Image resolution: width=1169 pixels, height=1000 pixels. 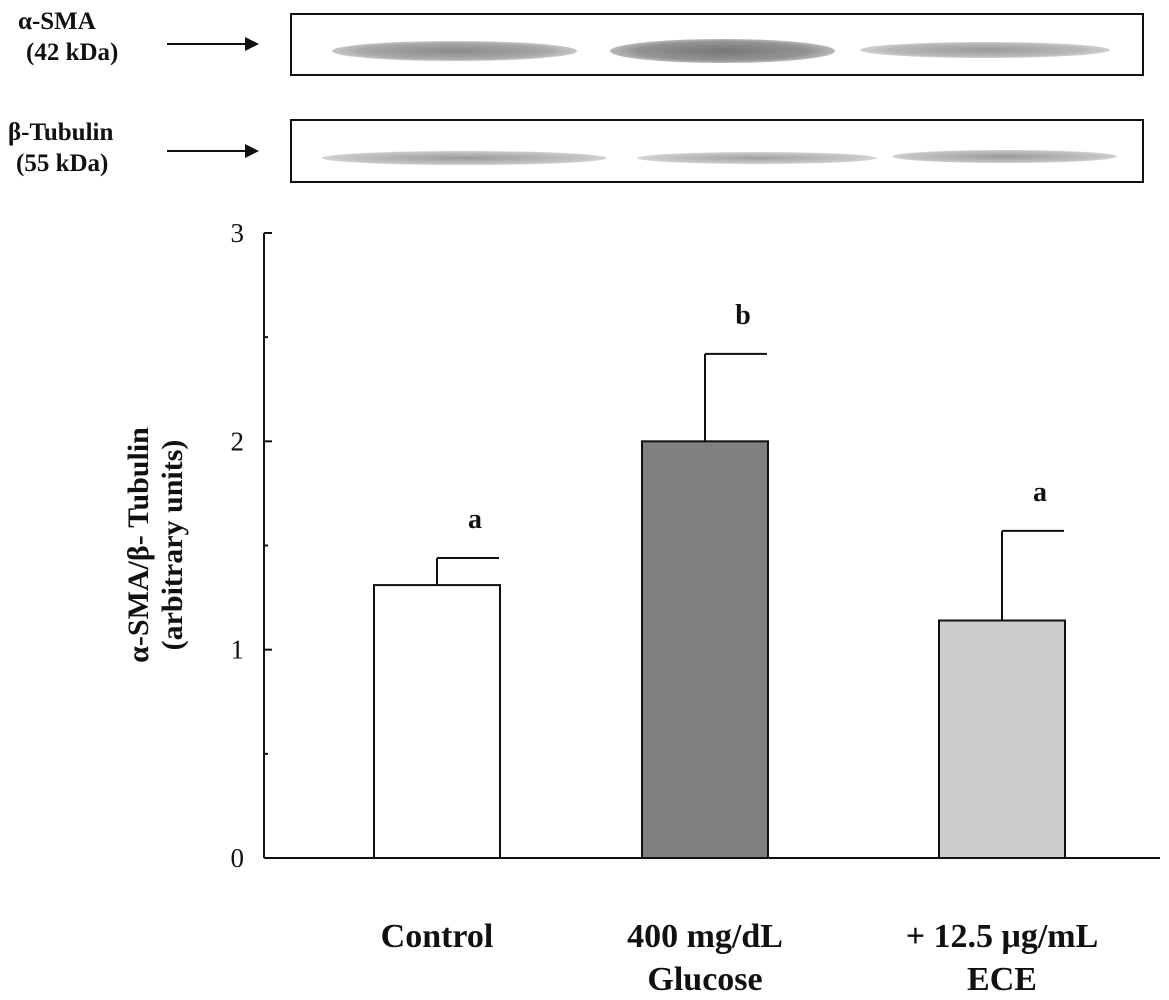 What do you see at coordinates (62, 163) in the screenshot?
I see `beta-tubulin-size-label: (55 kDa)` at bounding box center [62, 163].